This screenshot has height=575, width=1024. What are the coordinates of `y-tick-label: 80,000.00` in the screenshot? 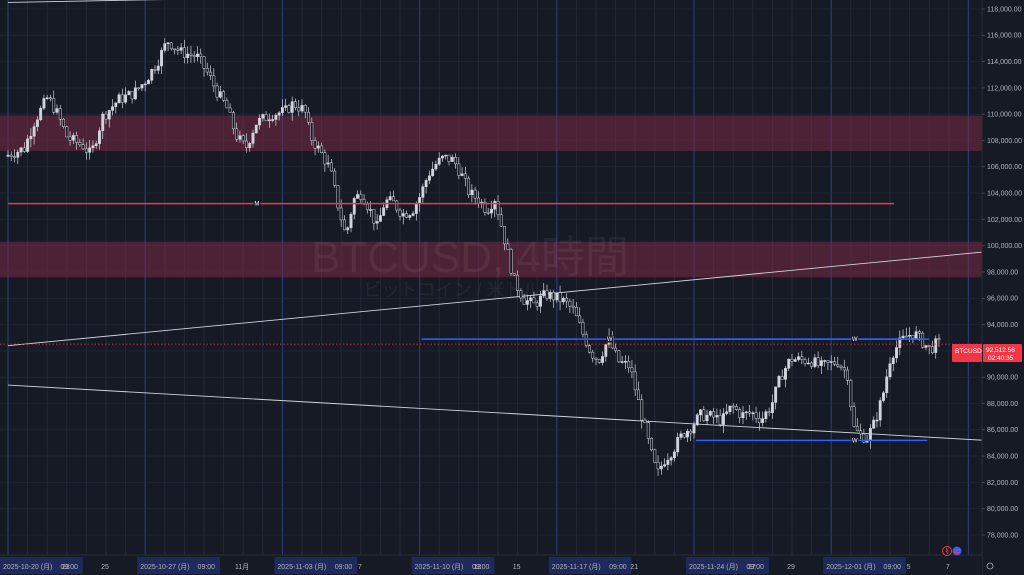 It's located at (1002, 509).